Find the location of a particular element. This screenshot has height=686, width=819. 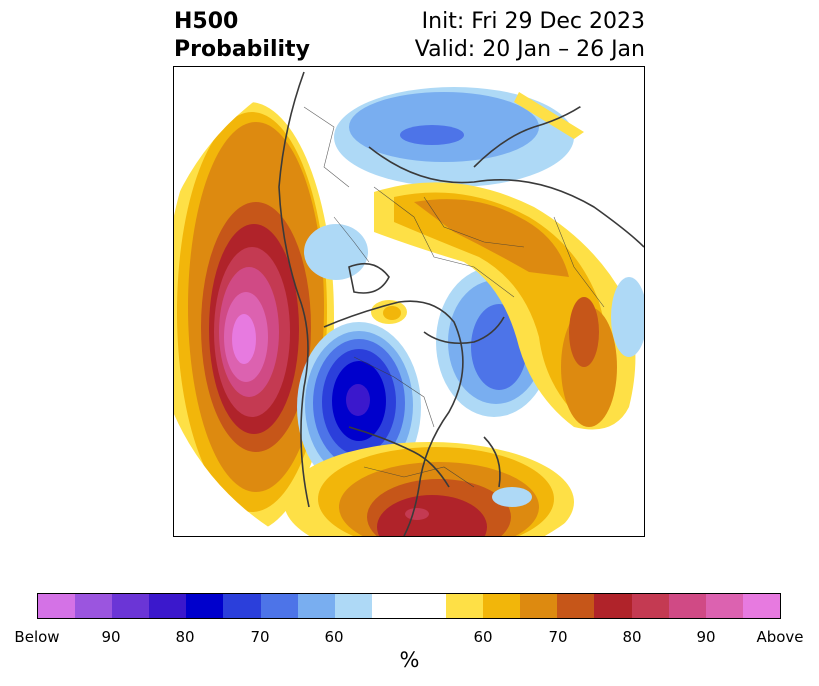

anomaly-se-us is located at coordinates (429, 489).